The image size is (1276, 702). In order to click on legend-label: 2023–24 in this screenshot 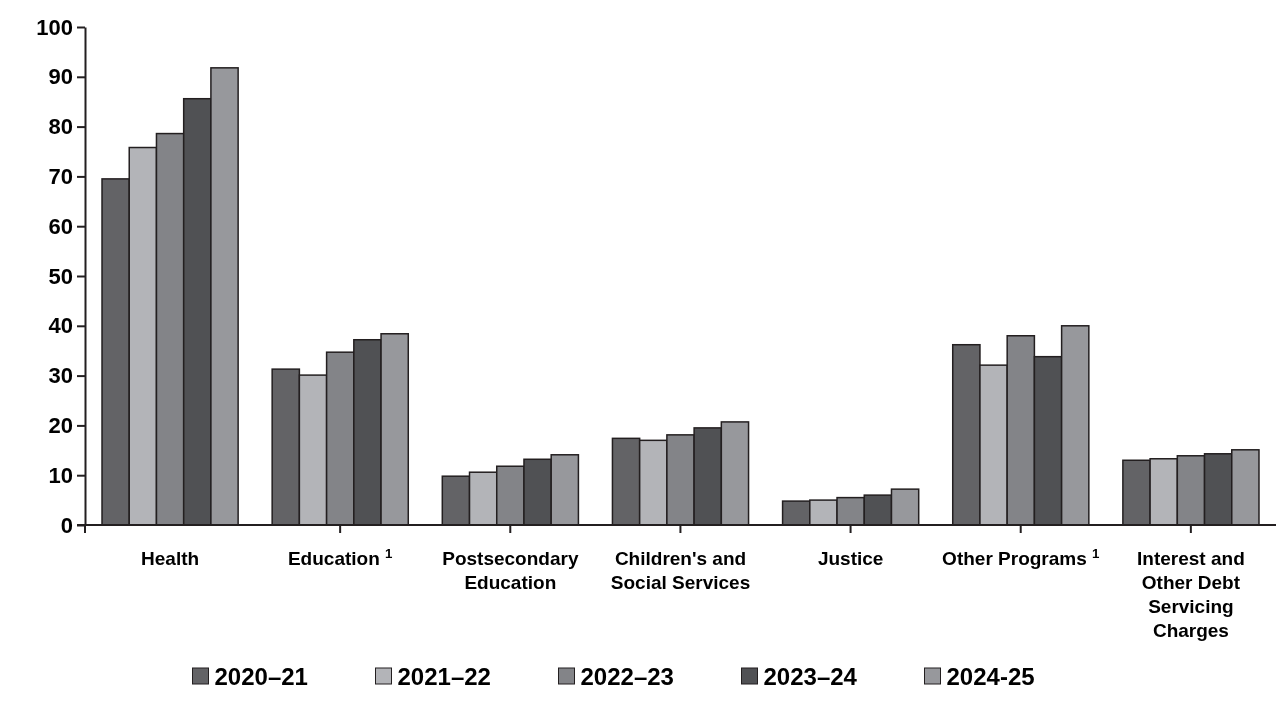, I will do `click(810, 676)`.